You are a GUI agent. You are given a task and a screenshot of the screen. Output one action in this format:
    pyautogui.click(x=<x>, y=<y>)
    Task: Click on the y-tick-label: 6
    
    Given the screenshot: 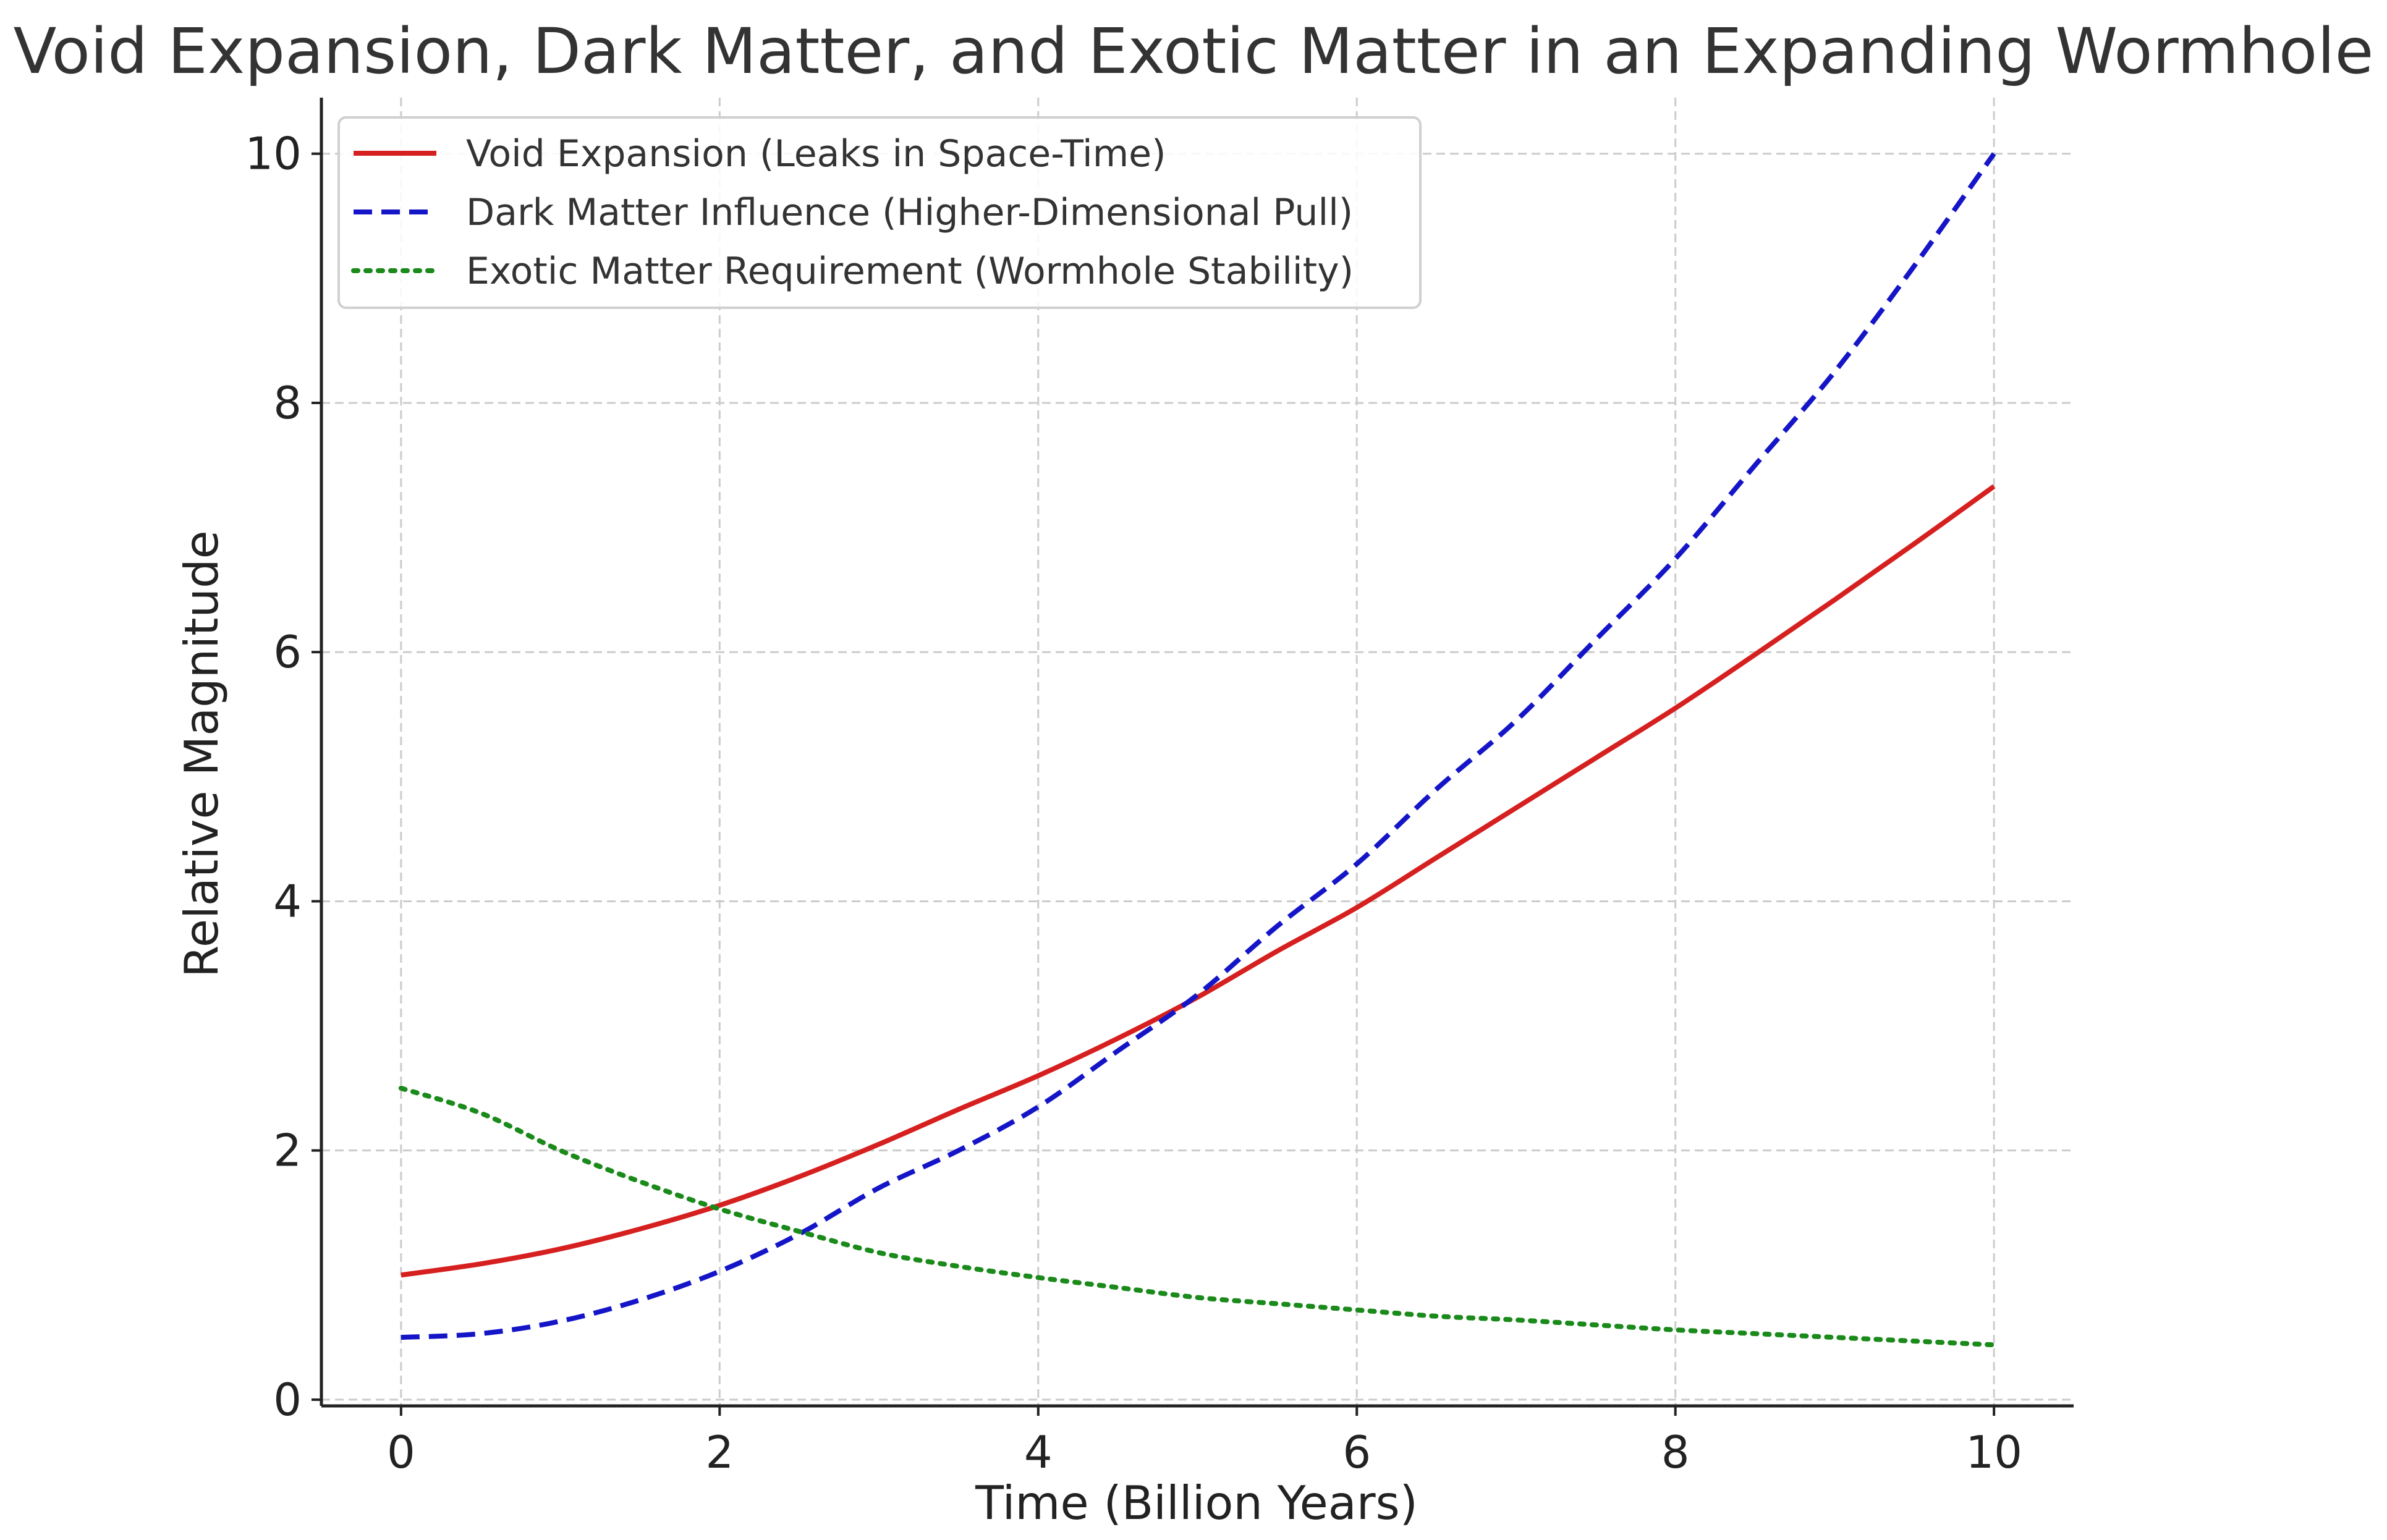 What is the action you would take?
    pyautogui.click(x=287, y=652)
    